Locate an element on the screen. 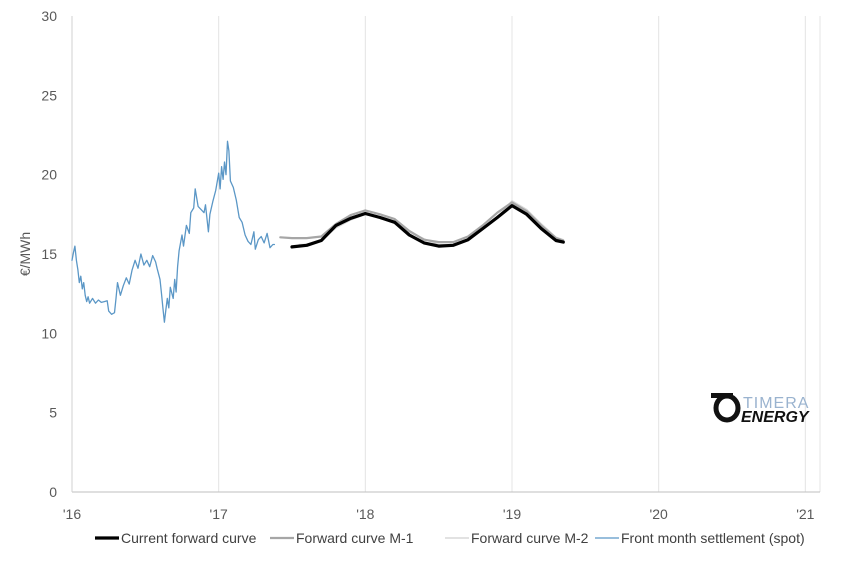  x-tick-label-0: '16 is located at coordinates (72, 514).